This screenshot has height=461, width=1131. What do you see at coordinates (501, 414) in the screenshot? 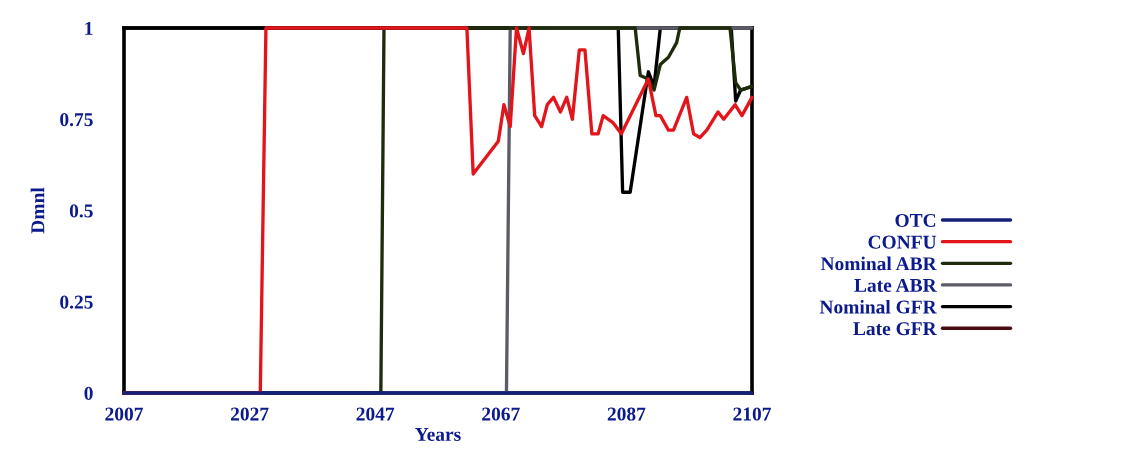
I see `x-tick-label: 2067` at bounding box center [501, 414].